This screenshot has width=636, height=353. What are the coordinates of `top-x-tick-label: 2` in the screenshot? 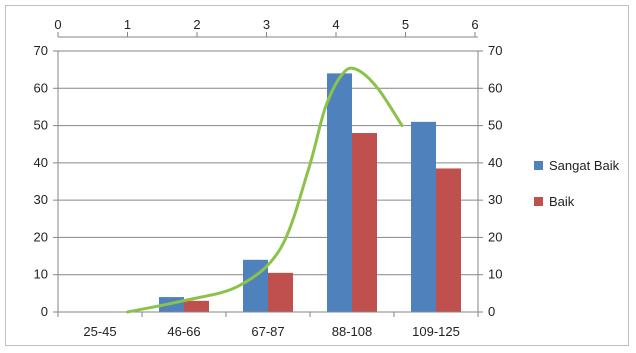 It's located at (196, 24).